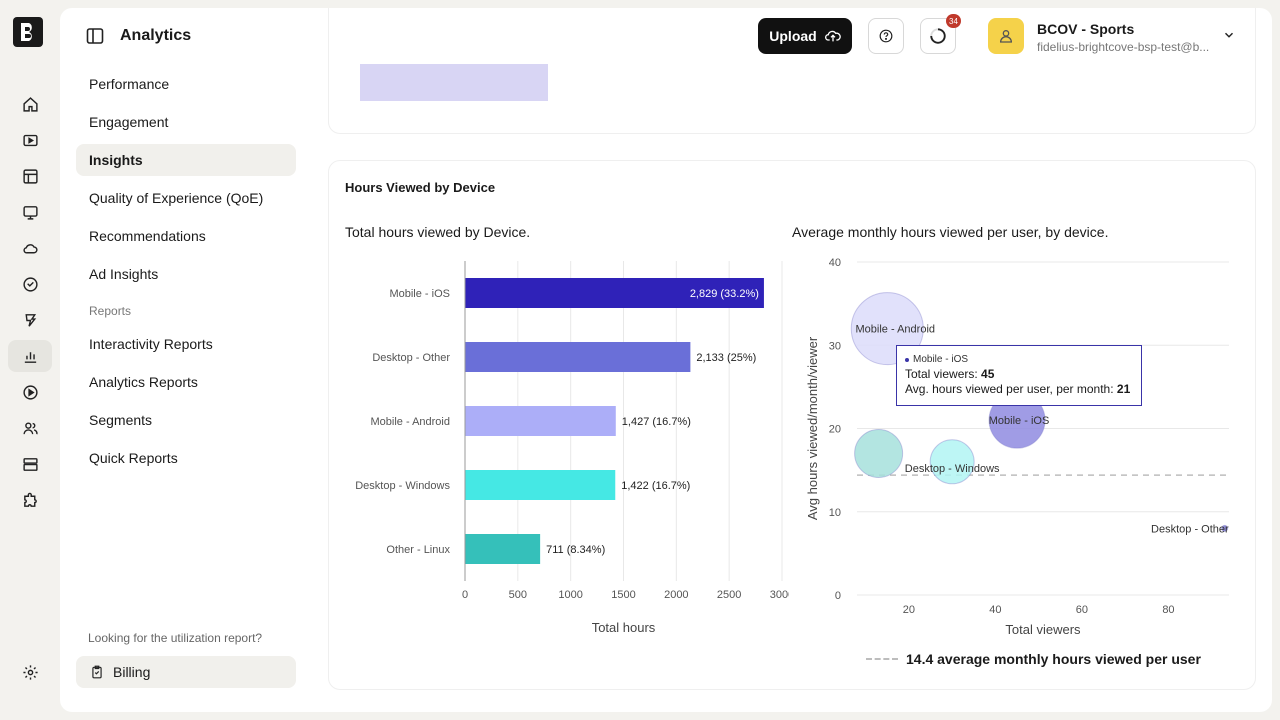 The image size is (1280, 720). What do you see at coordinates (793, 36) in the screenshot?
I see `upload-label: Upload` at bounding box center [793, 36].